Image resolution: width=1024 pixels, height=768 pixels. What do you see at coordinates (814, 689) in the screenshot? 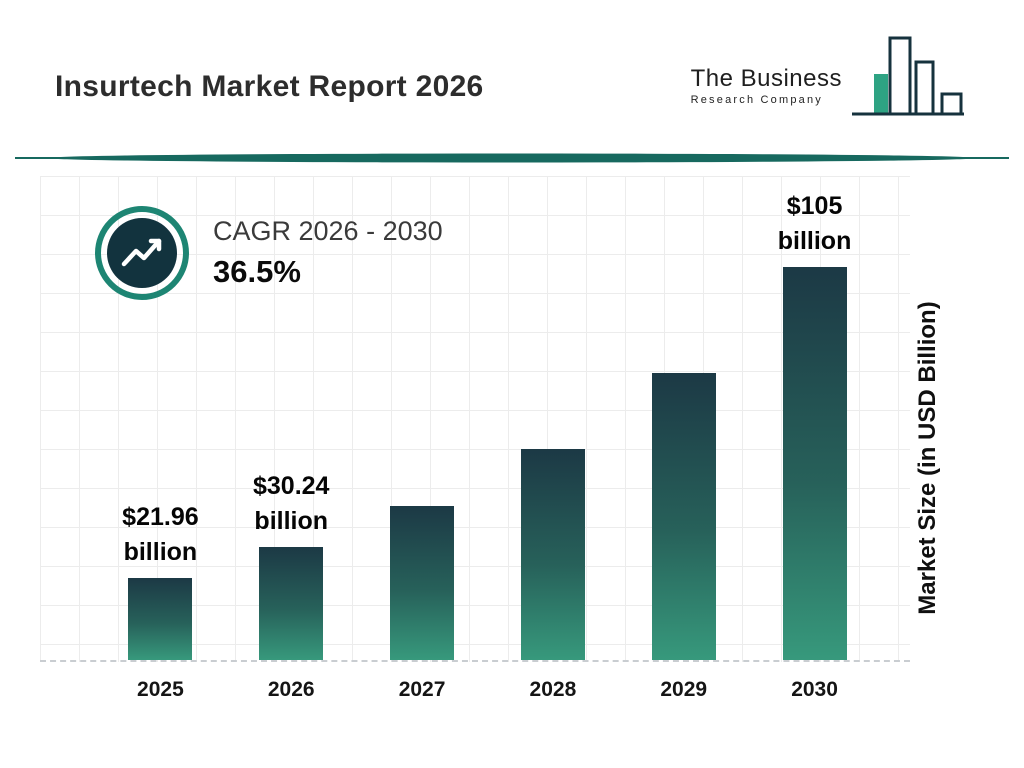
I see `x-axis-label-2030: 2030` at bounding box center [814, 689].